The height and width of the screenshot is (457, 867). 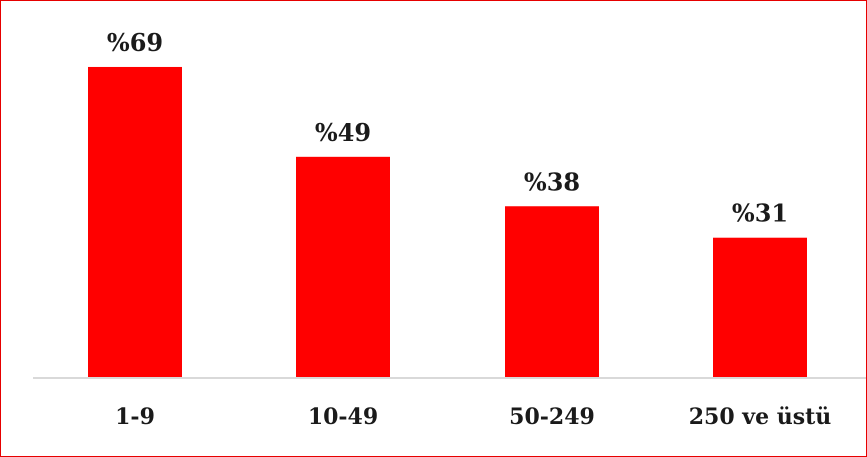 What do you see at coordinates (552, 181) in the screenshot?
I see `data-label: %38` at bounding box center [552, 181].